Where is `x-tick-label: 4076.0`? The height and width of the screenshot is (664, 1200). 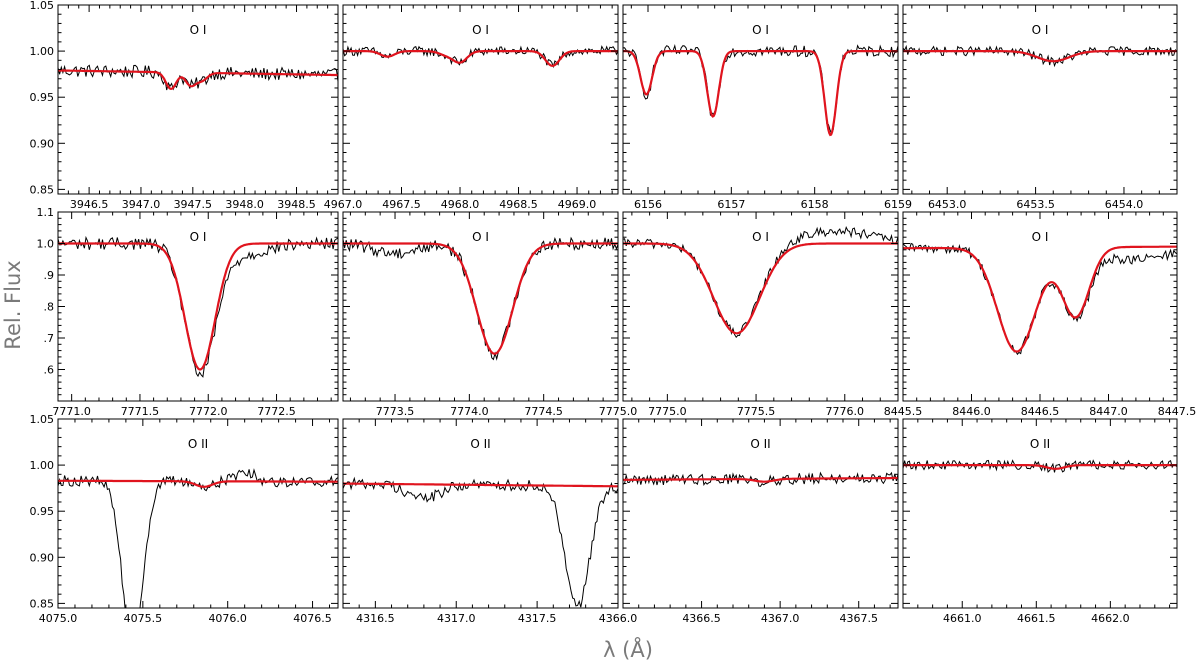 x-tick-label: 4076.0 is located at coordinates (227, 618).